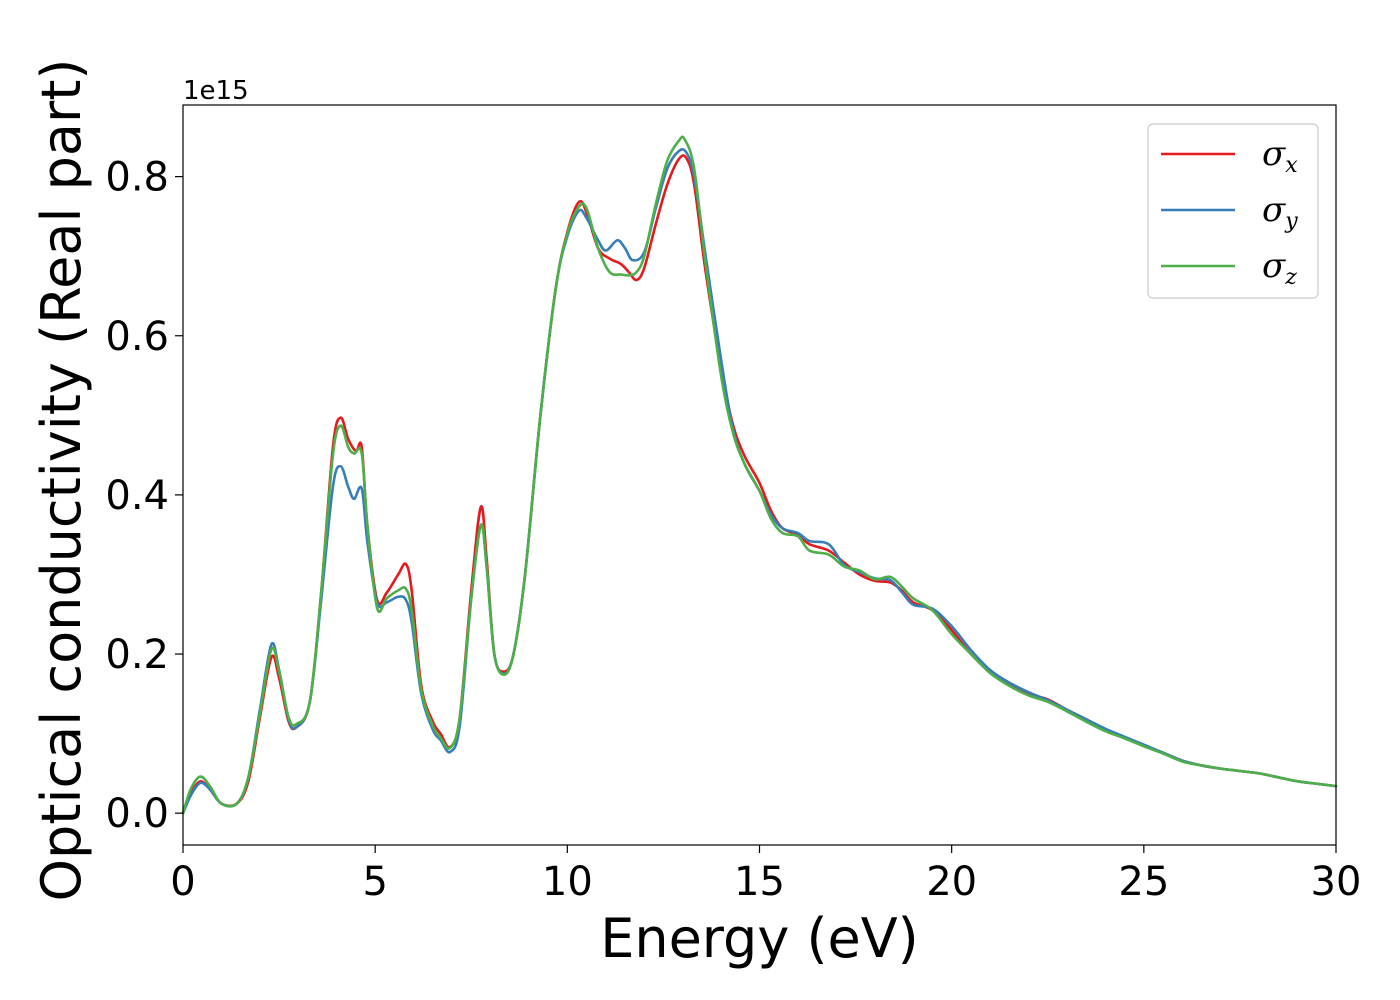 This screenshot has height=1000, width=1400. I want to click on legend-label-y: σy, so click(1280, 212).